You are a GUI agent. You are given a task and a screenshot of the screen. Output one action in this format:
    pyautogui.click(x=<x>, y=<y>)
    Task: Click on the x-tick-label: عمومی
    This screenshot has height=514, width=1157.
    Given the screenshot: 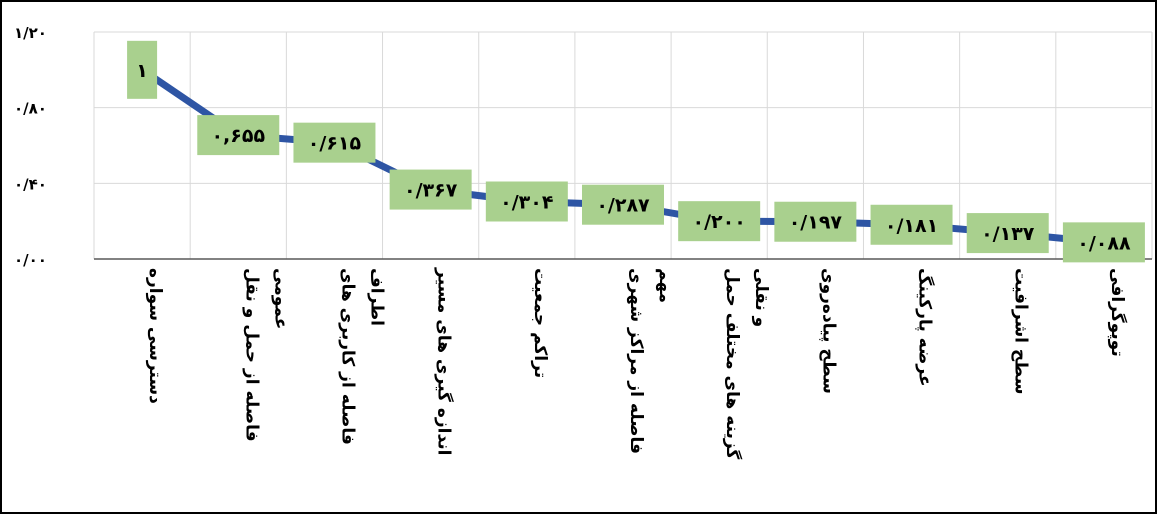 What is the action you would take?
    pyautogui.click(x=280, y=298)
    